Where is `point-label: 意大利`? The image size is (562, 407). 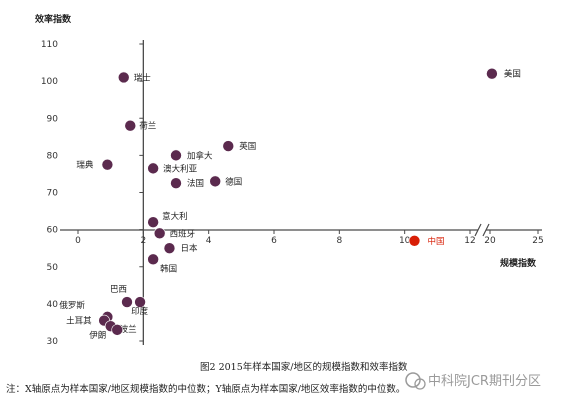 point-label: 意大利 is located at coordinates (175, 216).